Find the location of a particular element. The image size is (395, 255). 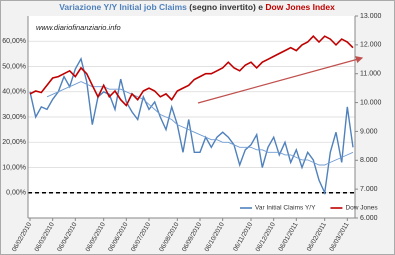

title-part: Dow Jones Index is located at coordinates (300, 7).